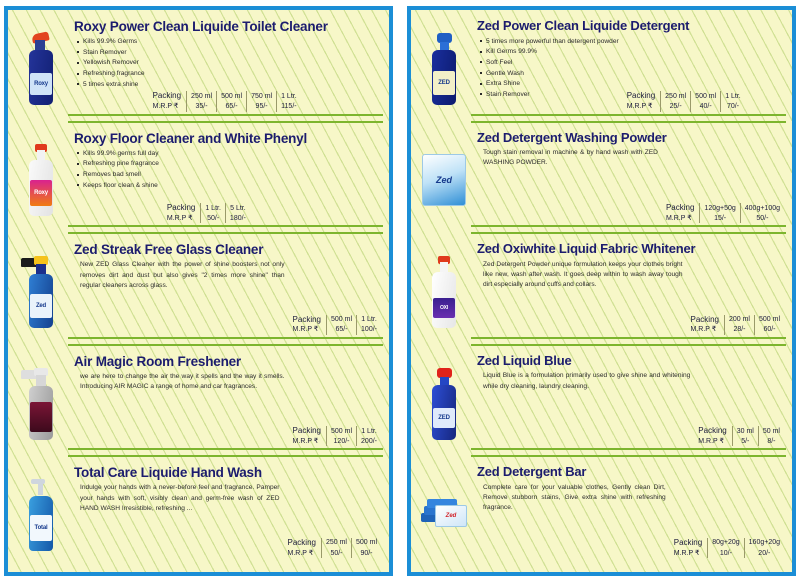  Describe the element at coordinates (763, 543) in the screenshot. I see `packing-size: 160g+20g` at that location.